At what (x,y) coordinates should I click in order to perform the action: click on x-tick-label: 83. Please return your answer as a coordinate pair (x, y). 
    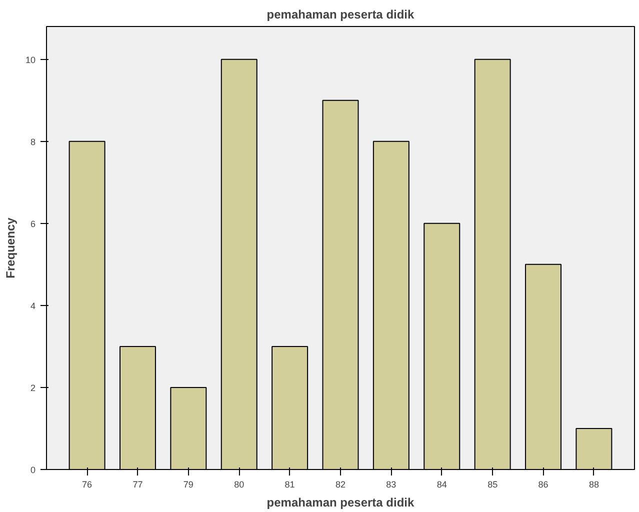
    Looking at the image, I should click on (391, 485).